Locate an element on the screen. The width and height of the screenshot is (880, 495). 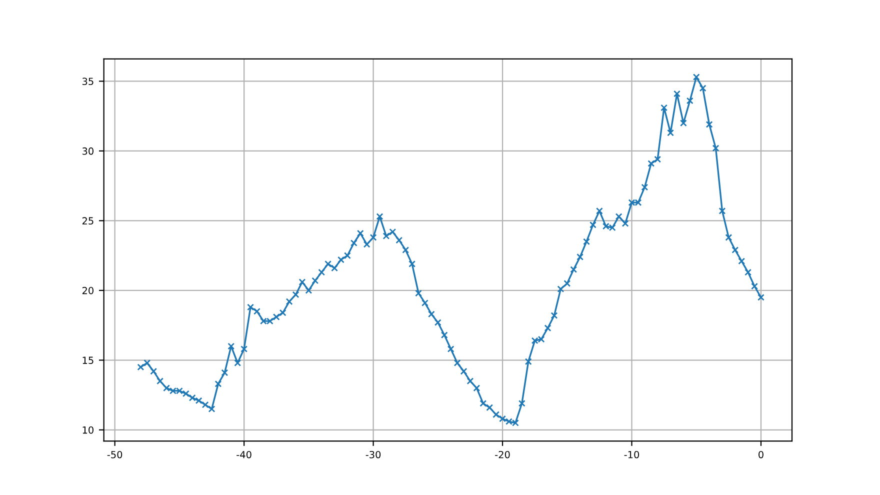
x-tick-label: -40 is located at coordinates (244, 454).